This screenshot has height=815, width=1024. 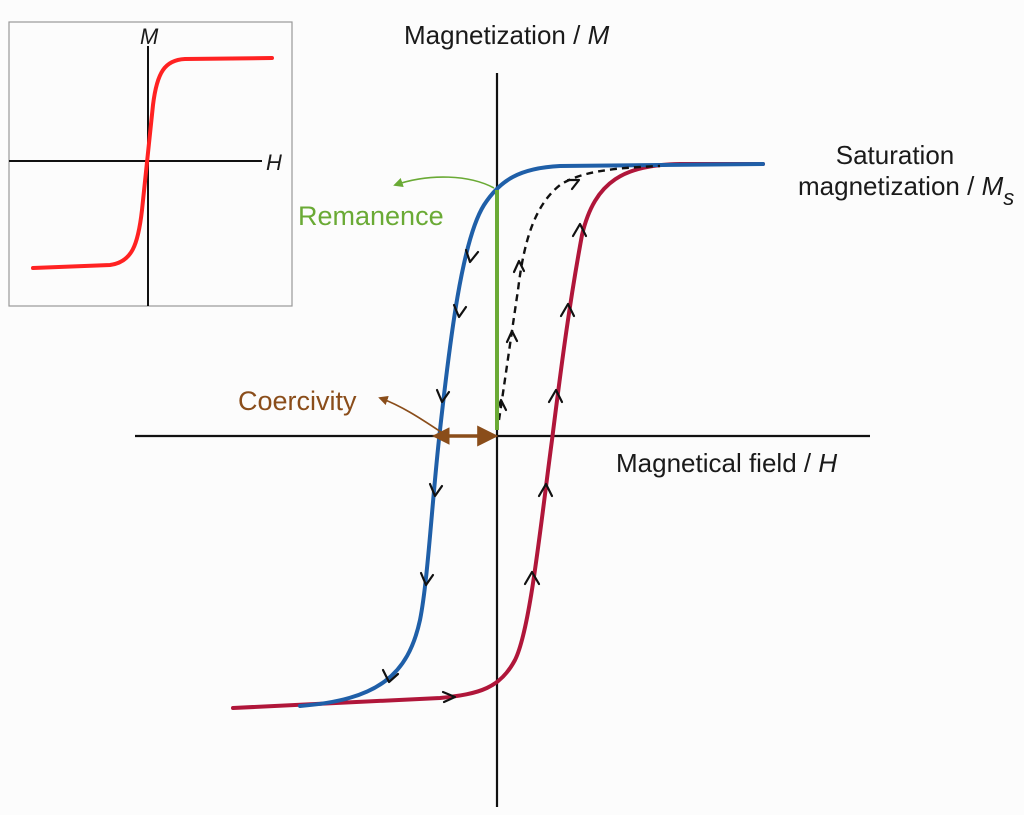 I want to click on inset-frame, so click(x=150, y=164).